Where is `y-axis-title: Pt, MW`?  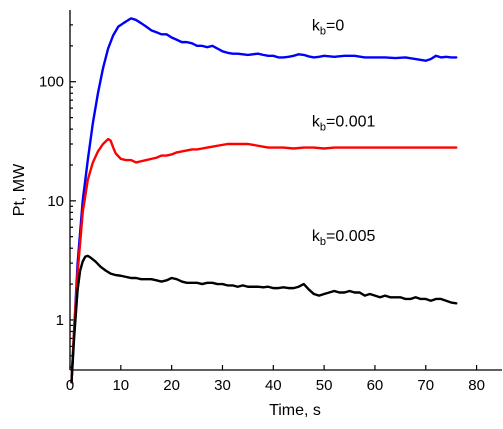
y-axis-title: Pt, MW is located at coordinates (19, 189).